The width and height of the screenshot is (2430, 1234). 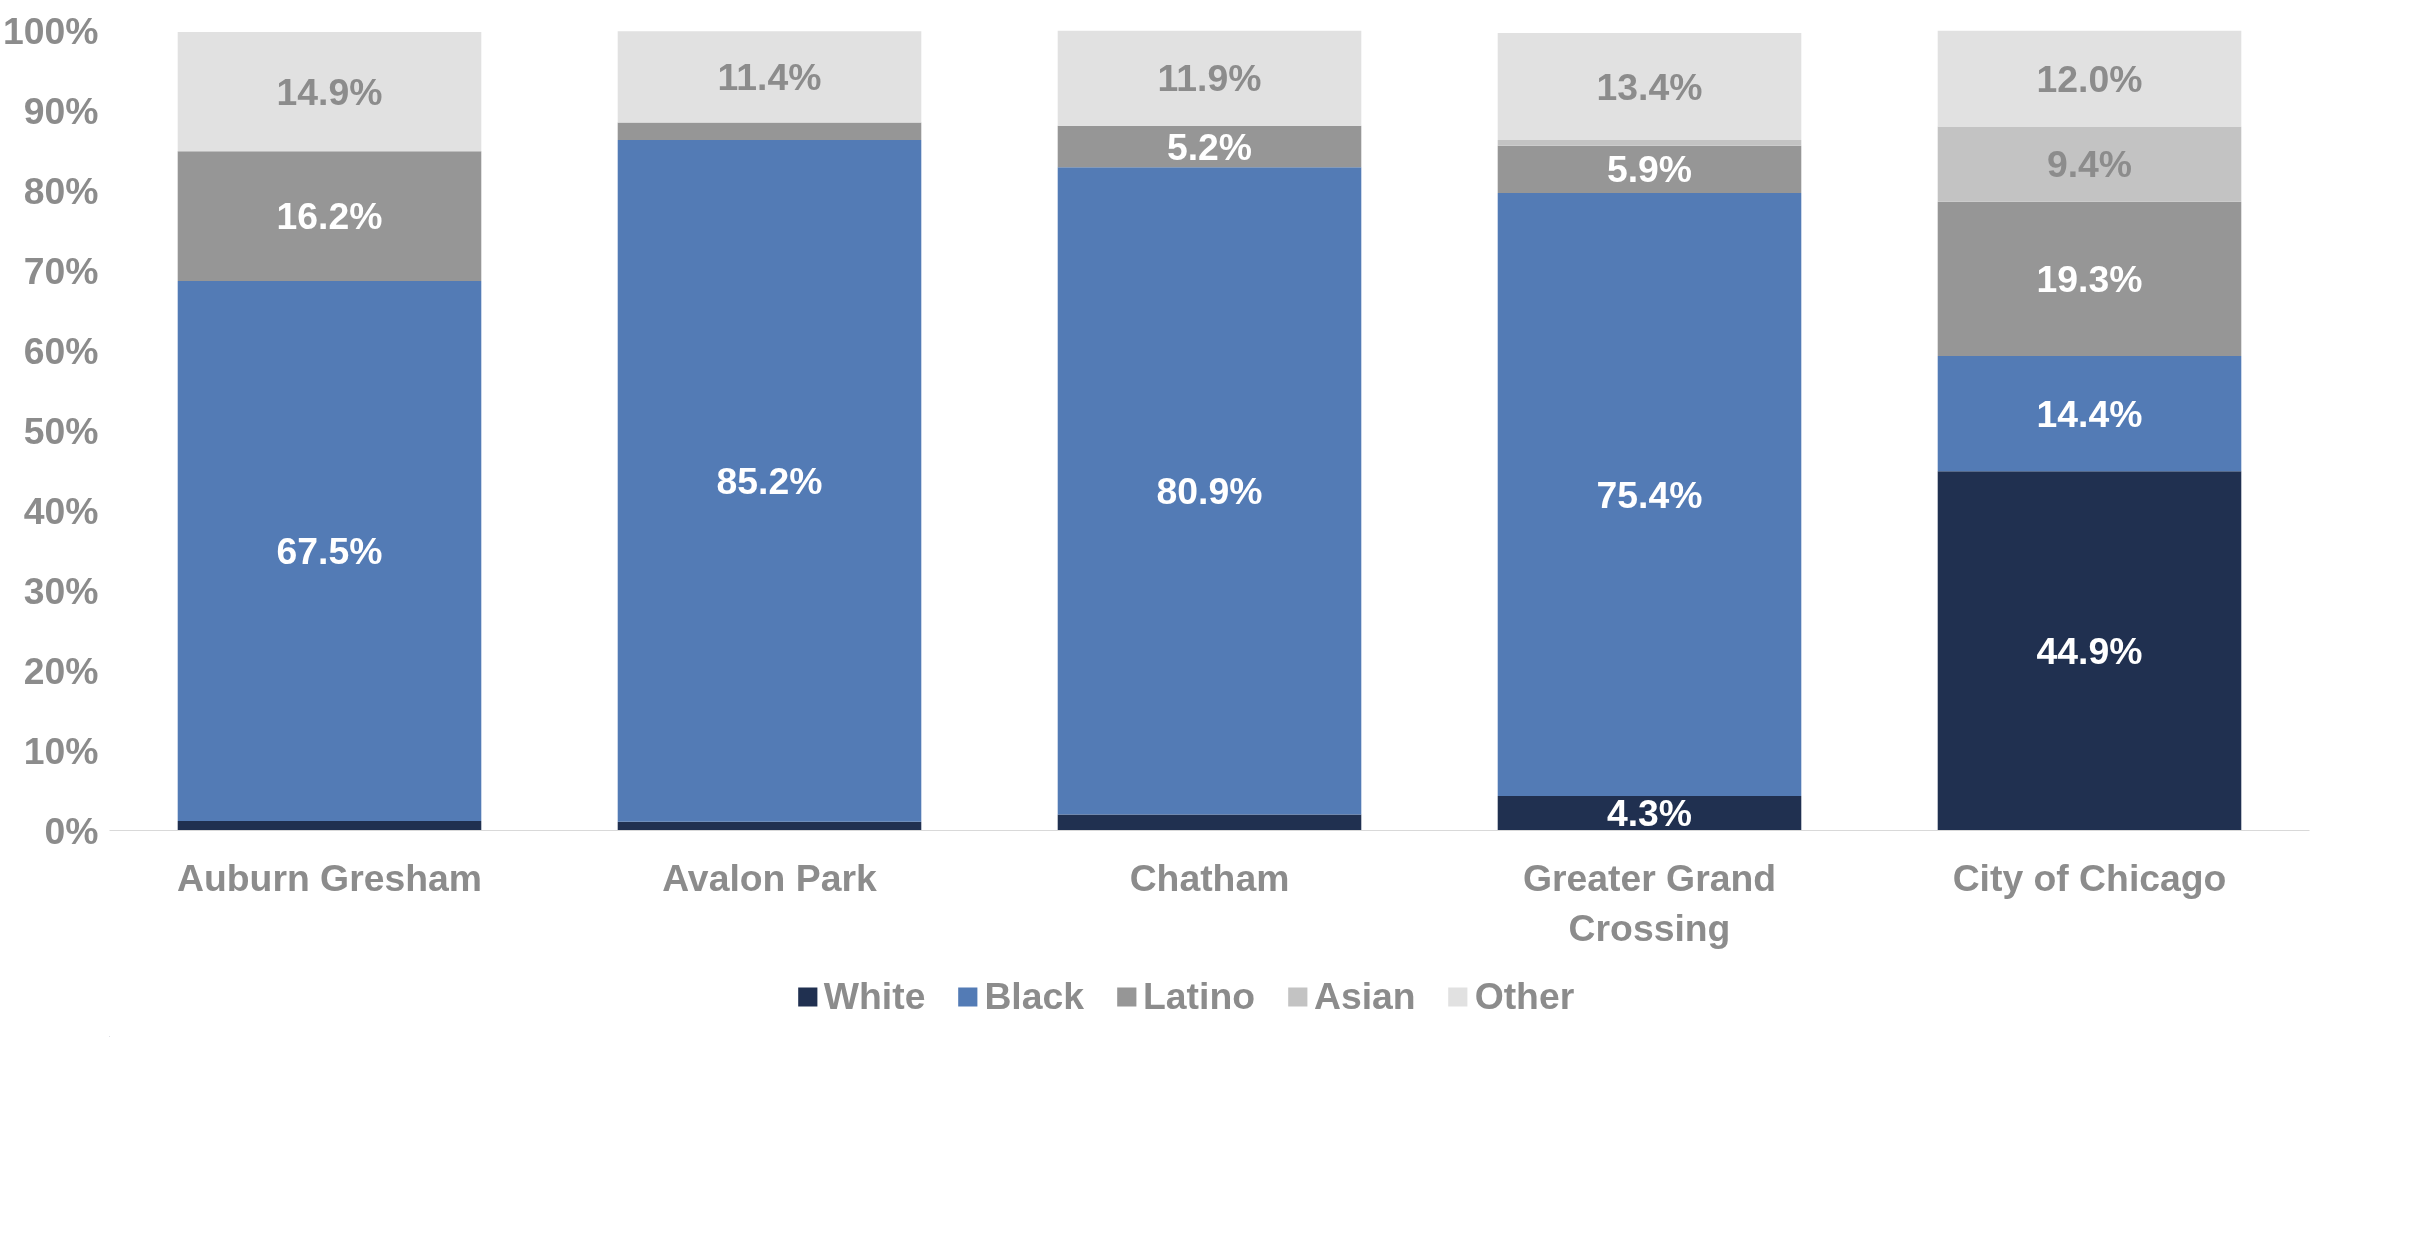 What do you see at coordinates (2089, 877) in the screenshot?
I see `x-tick-label: City of Chicago` at bounding box center [2089, 877].